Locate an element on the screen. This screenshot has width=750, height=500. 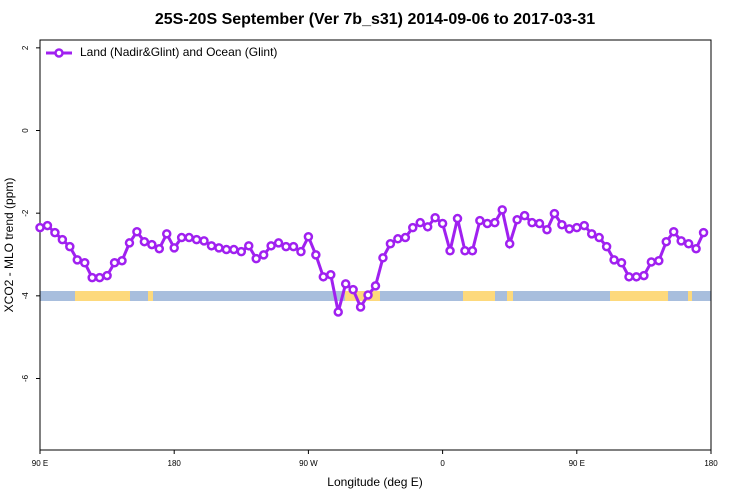
x-tick-label: 90 W is located at coordinates (308, 463).